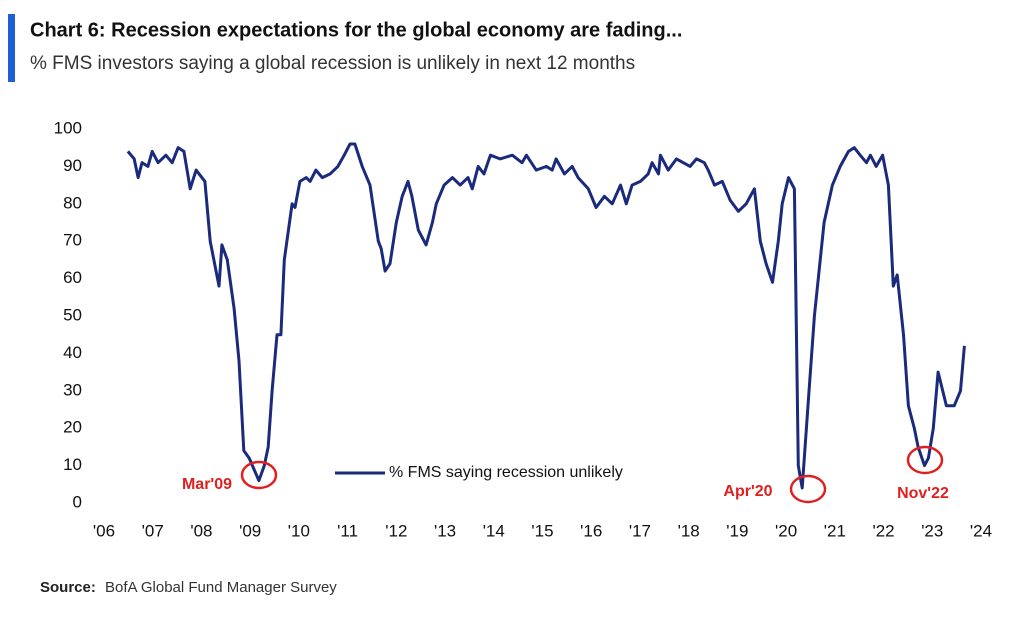  I want to click on annotation: Apr'20, so click(747, 491).